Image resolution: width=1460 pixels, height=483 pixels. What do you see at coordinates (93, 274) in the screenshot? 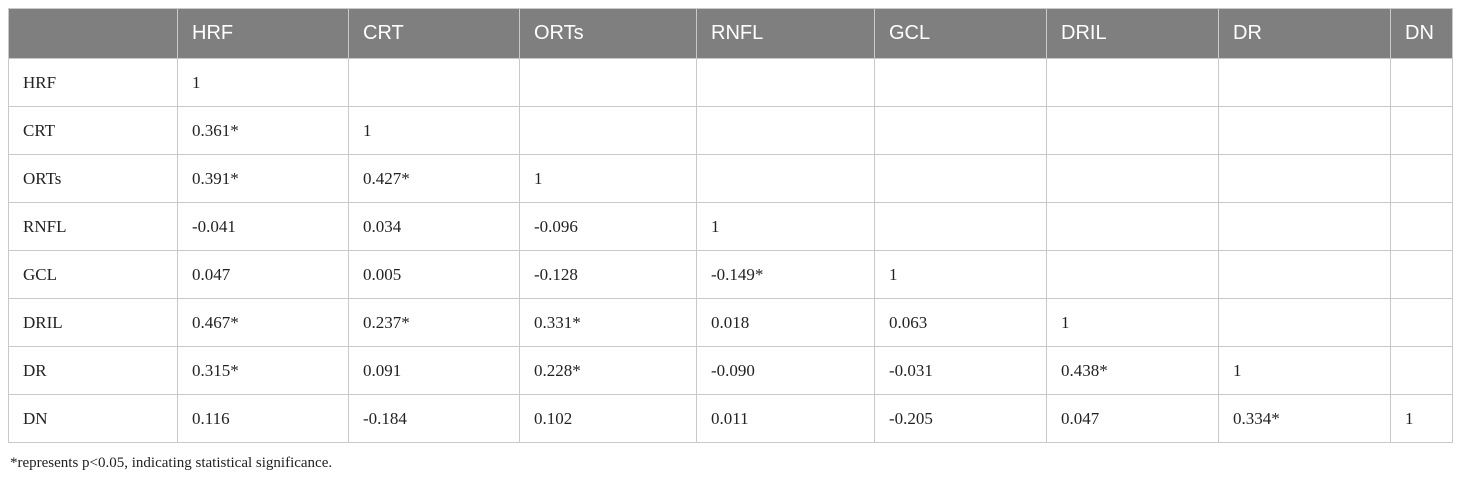
I see `row-label: GCL` at bounding box center [93, 274].